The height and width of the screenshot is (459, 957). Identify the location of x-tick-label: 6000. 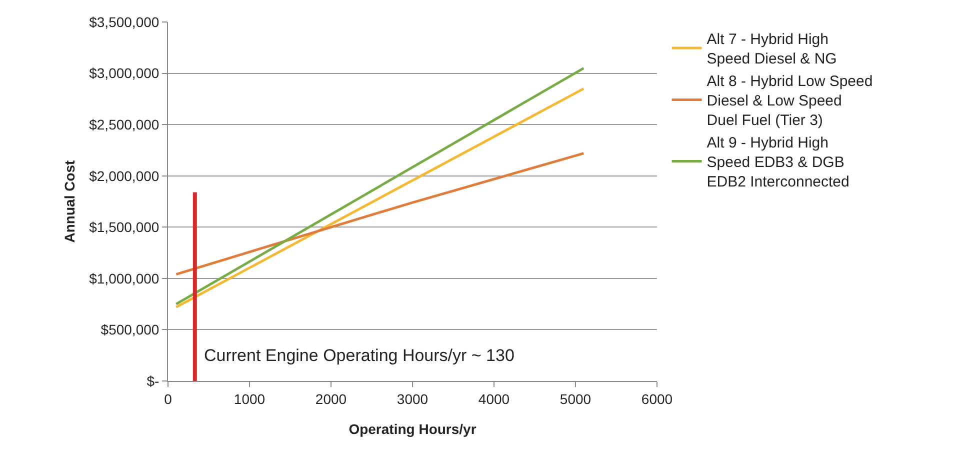
(657, 398).